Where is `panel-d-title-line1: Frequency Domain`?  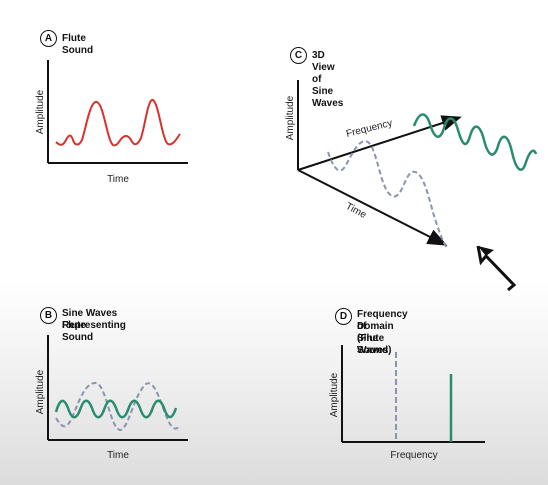
panel-d-title-line1: Frequency Domain is located at coordinates (382, 320).